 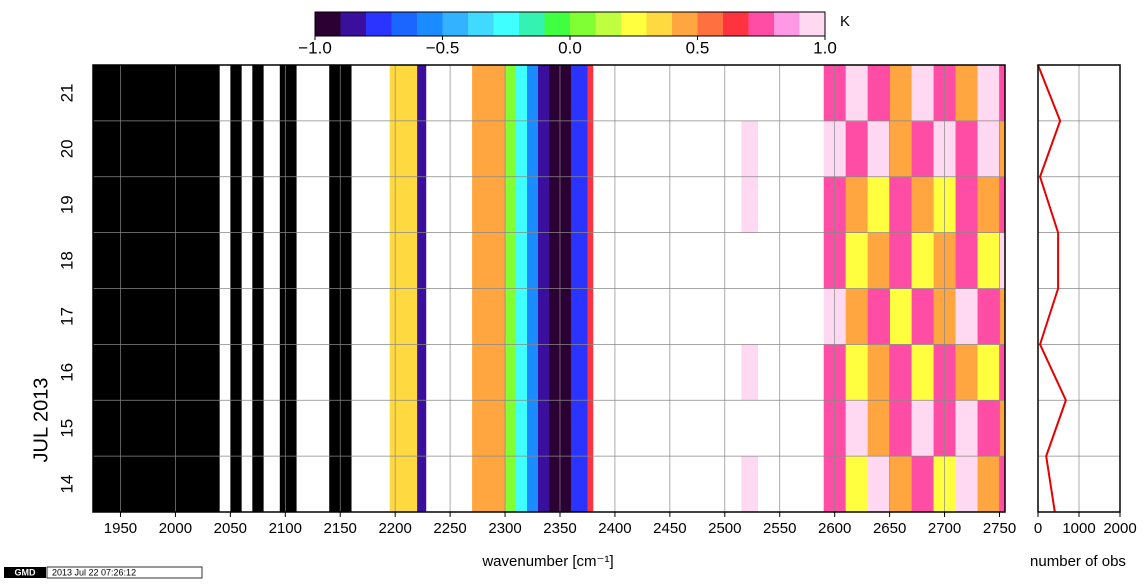 I want to click on x-tick-label: 2300, so click(x=504, y=528).